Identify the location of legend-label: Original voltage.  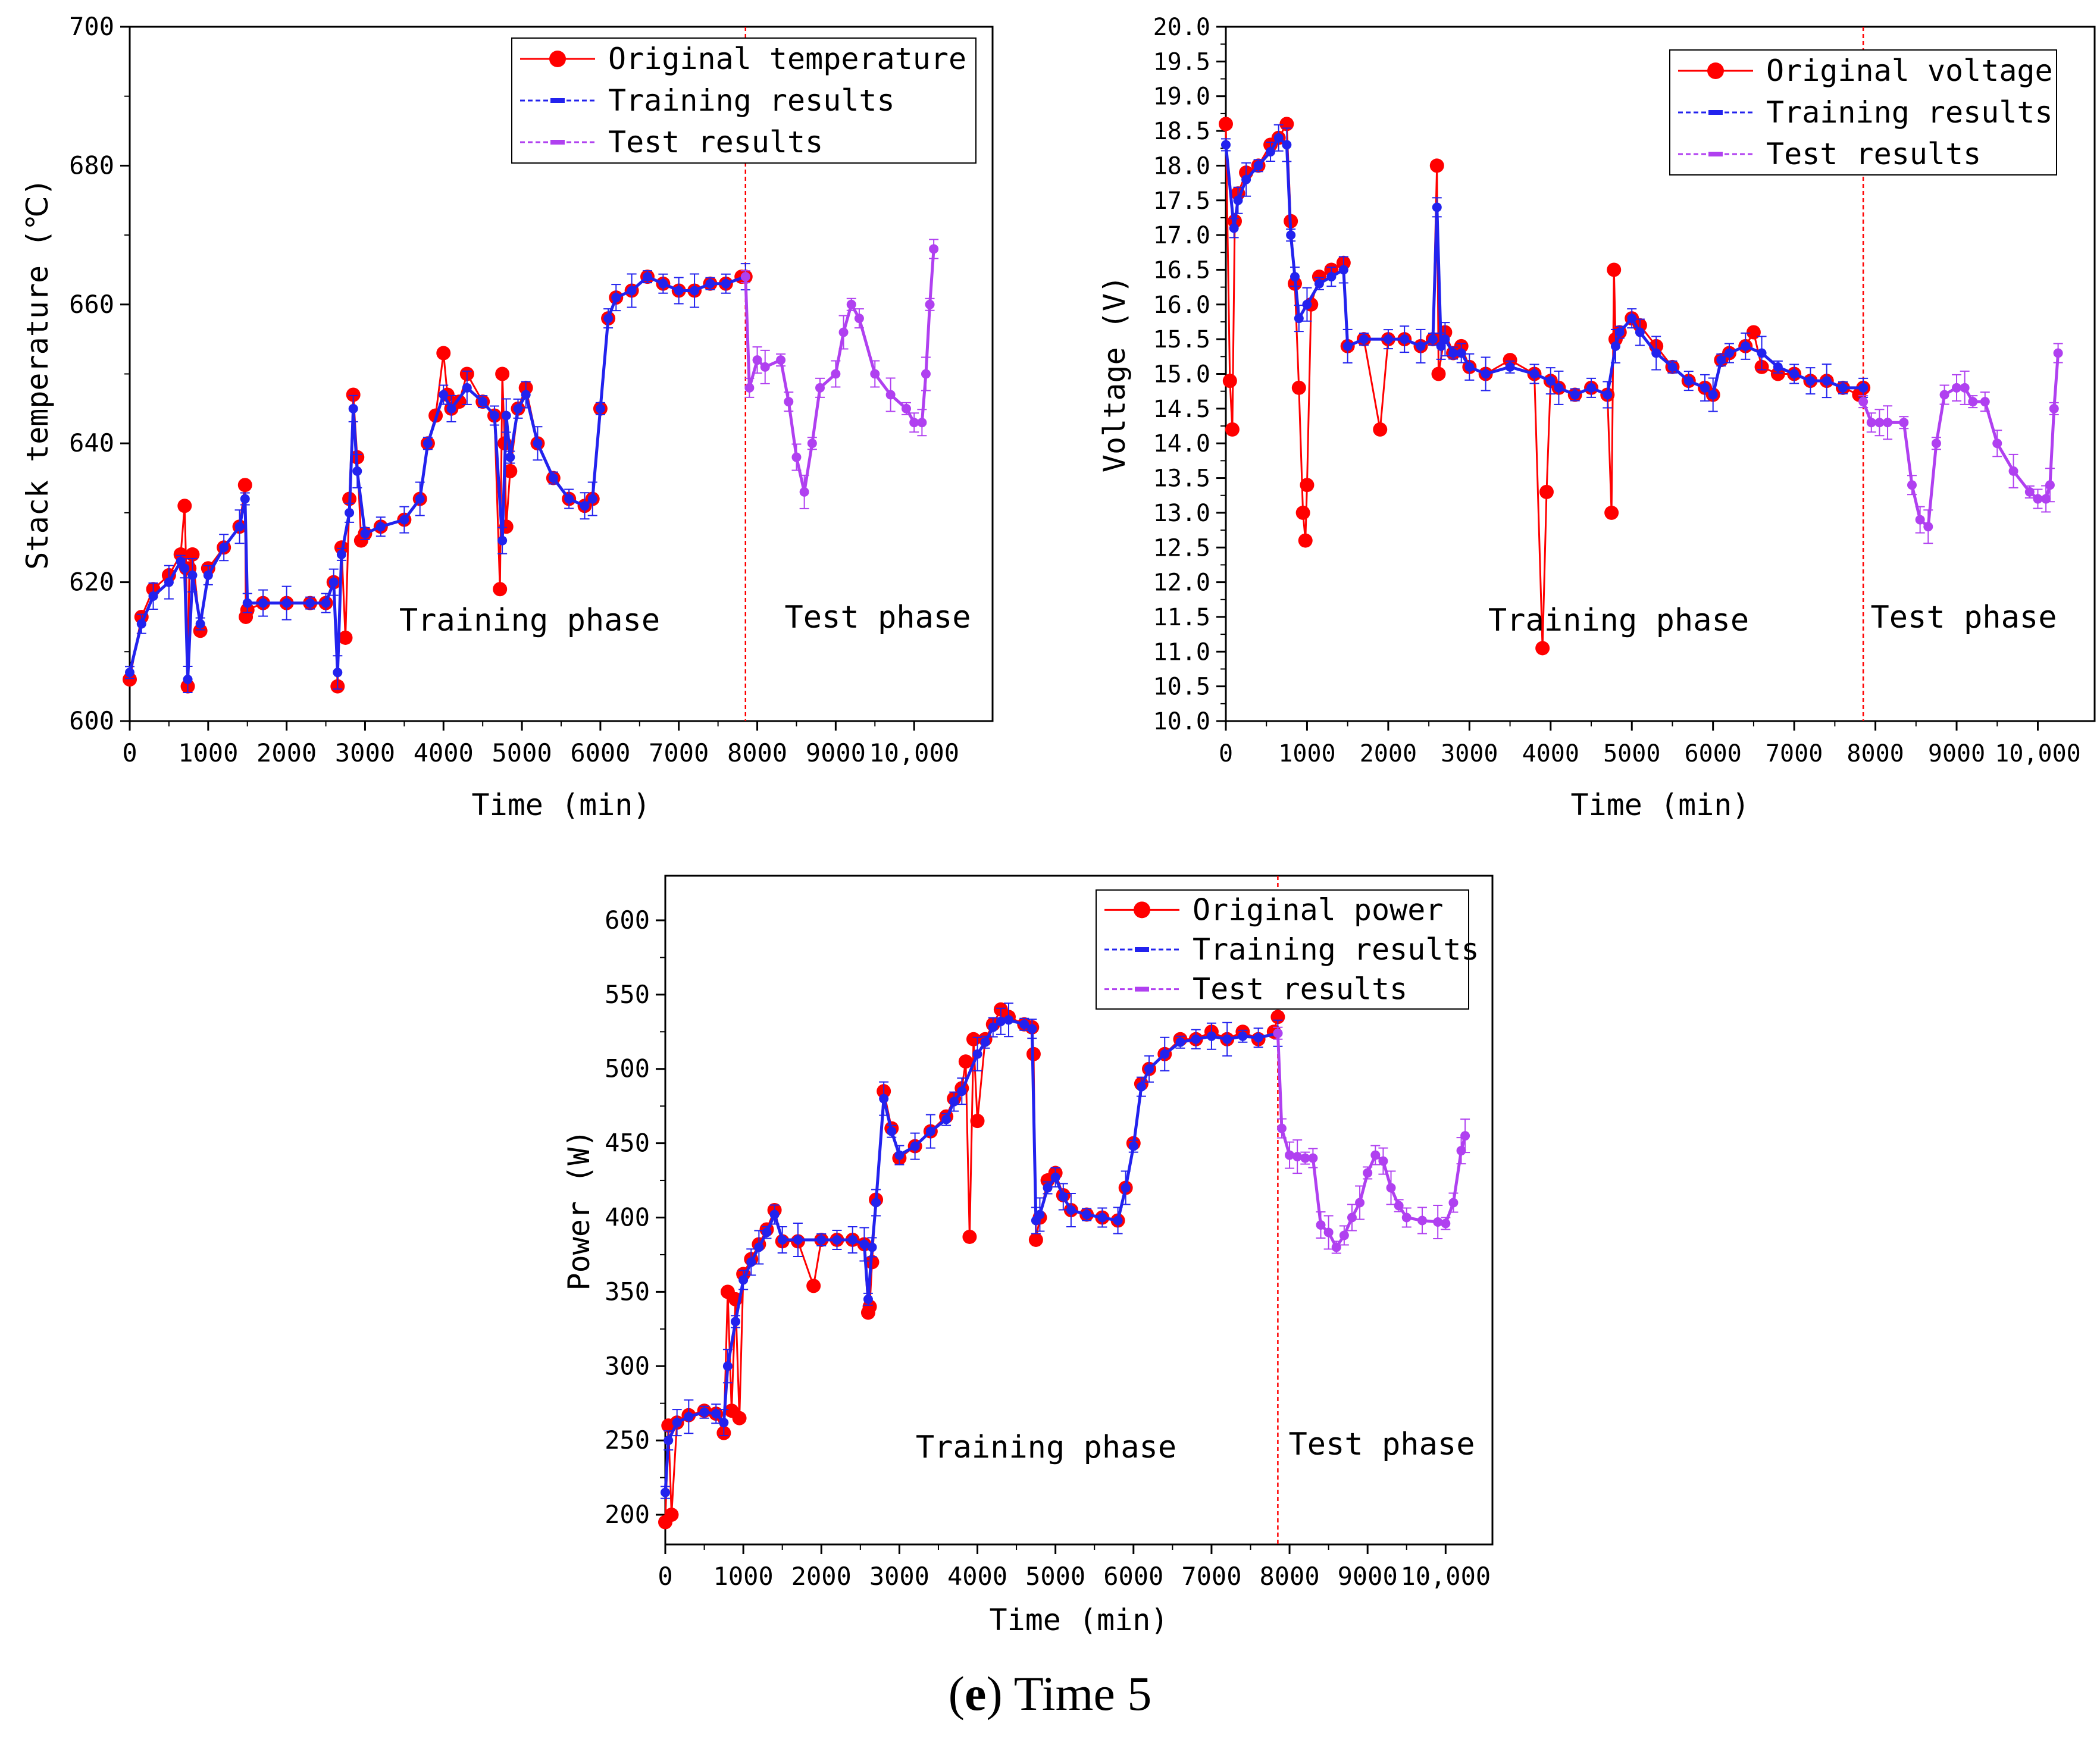
(1909, 71).